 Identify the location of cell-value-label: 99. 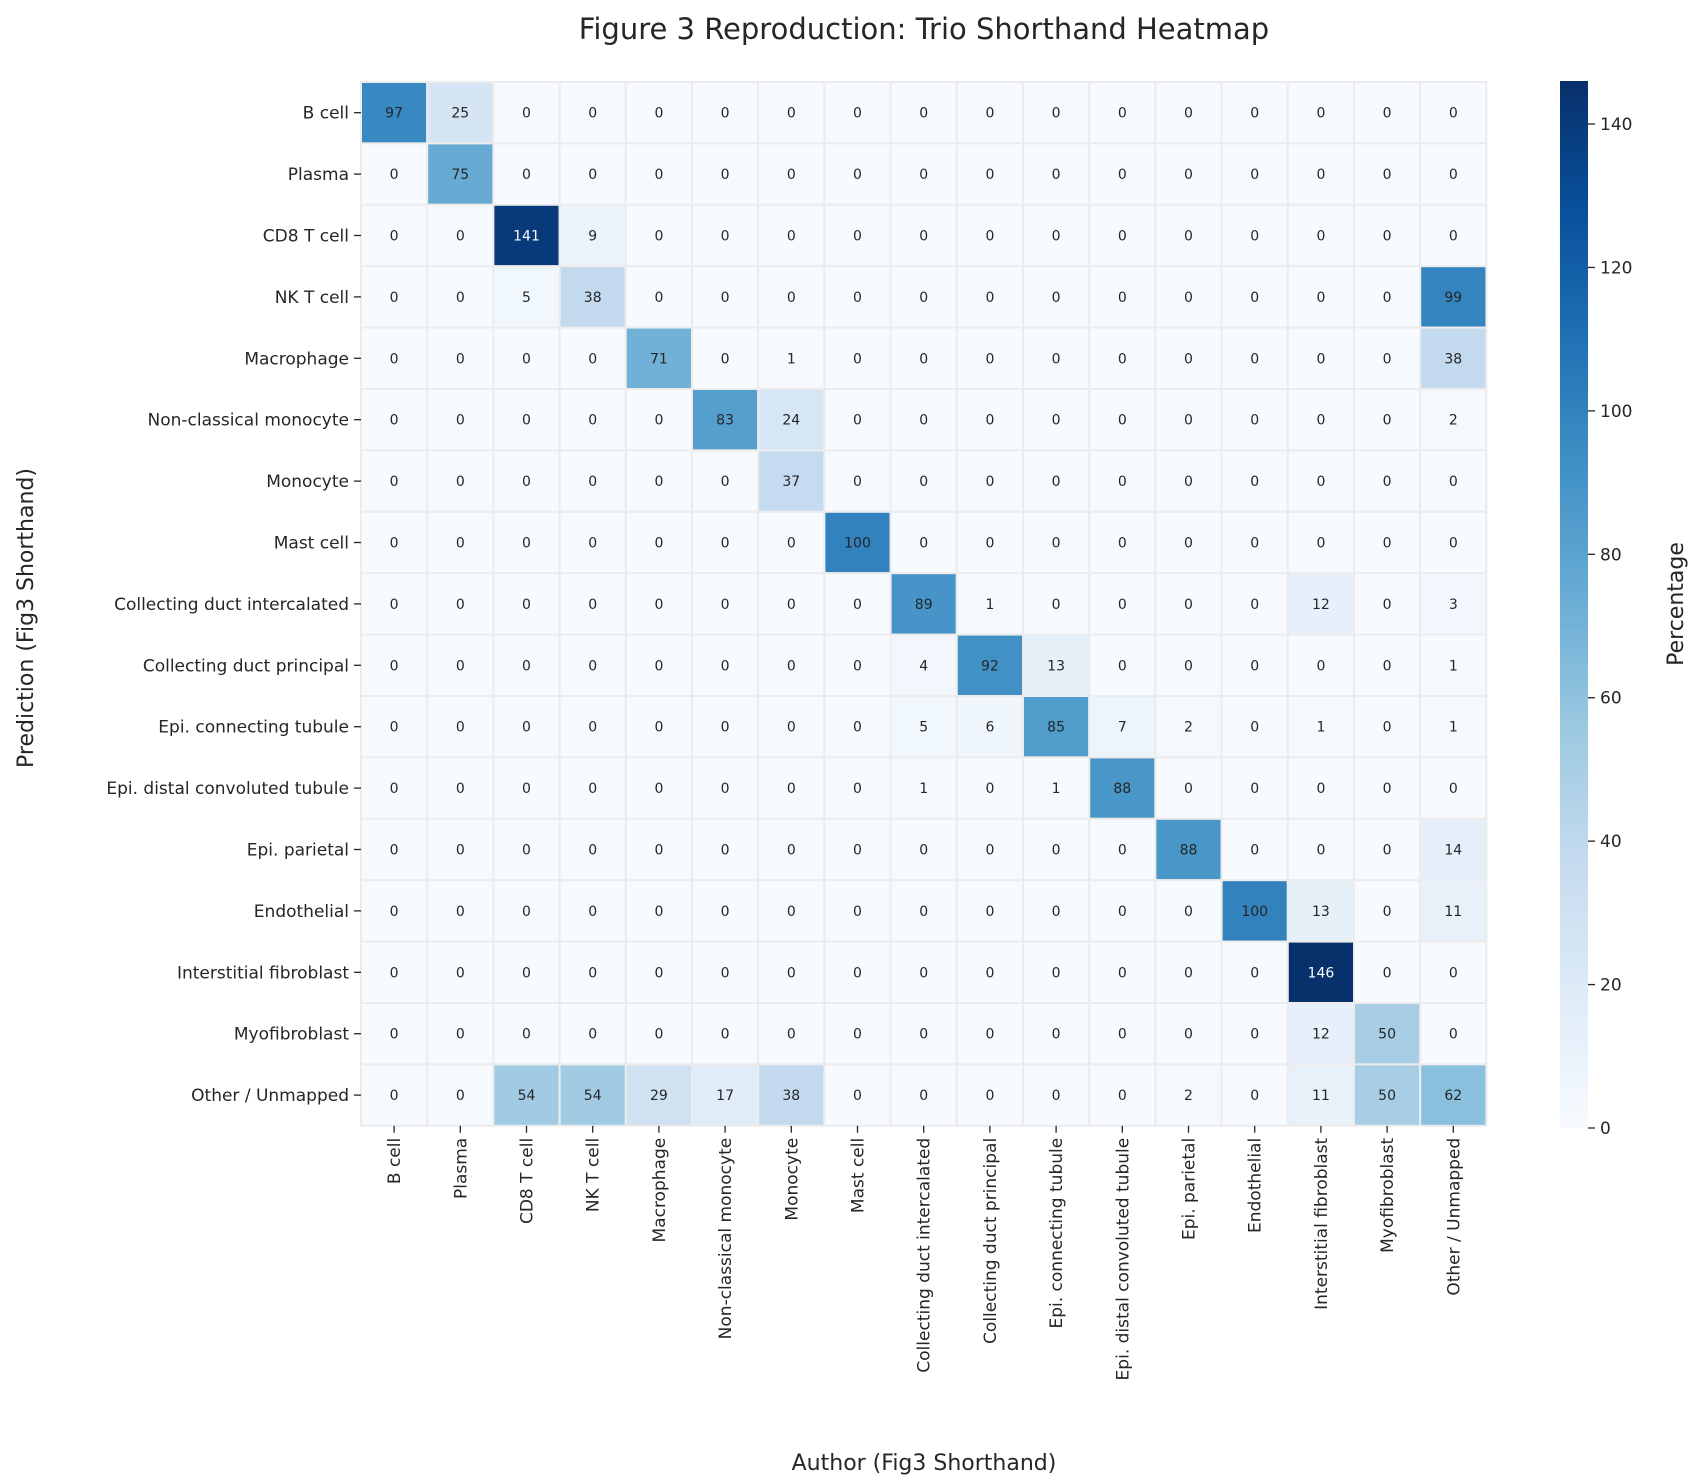
(1453, 298).